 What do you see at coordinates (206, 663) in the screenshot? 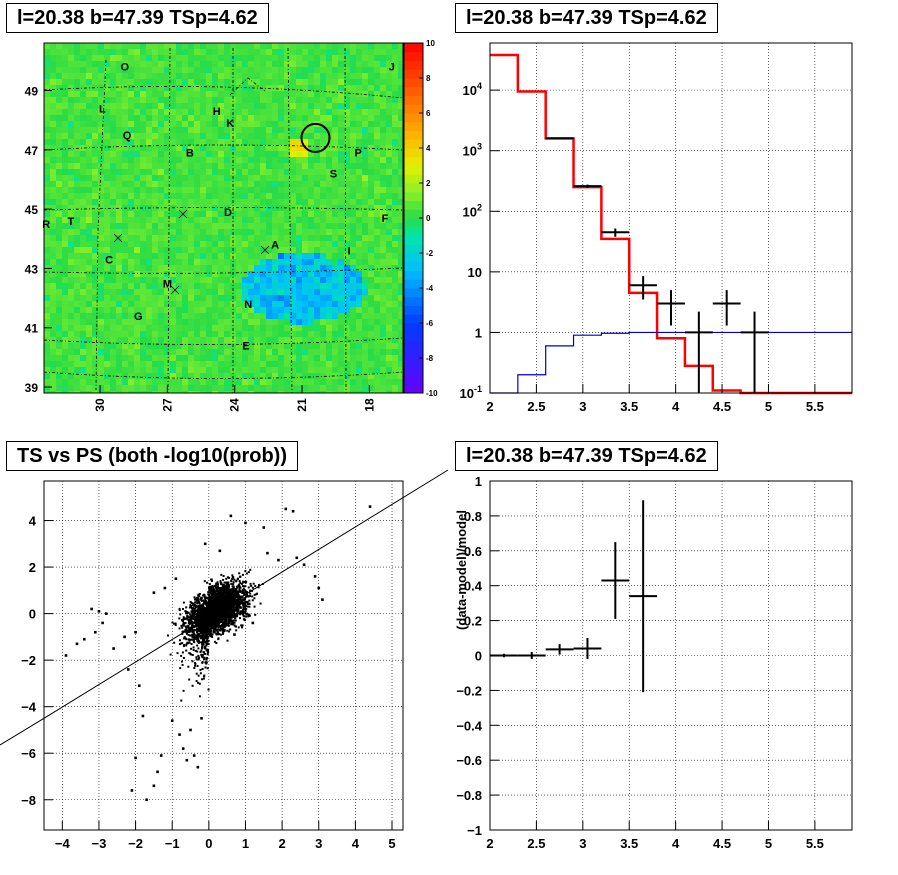
I see `scatter-point` at bounding box center [206, 663].